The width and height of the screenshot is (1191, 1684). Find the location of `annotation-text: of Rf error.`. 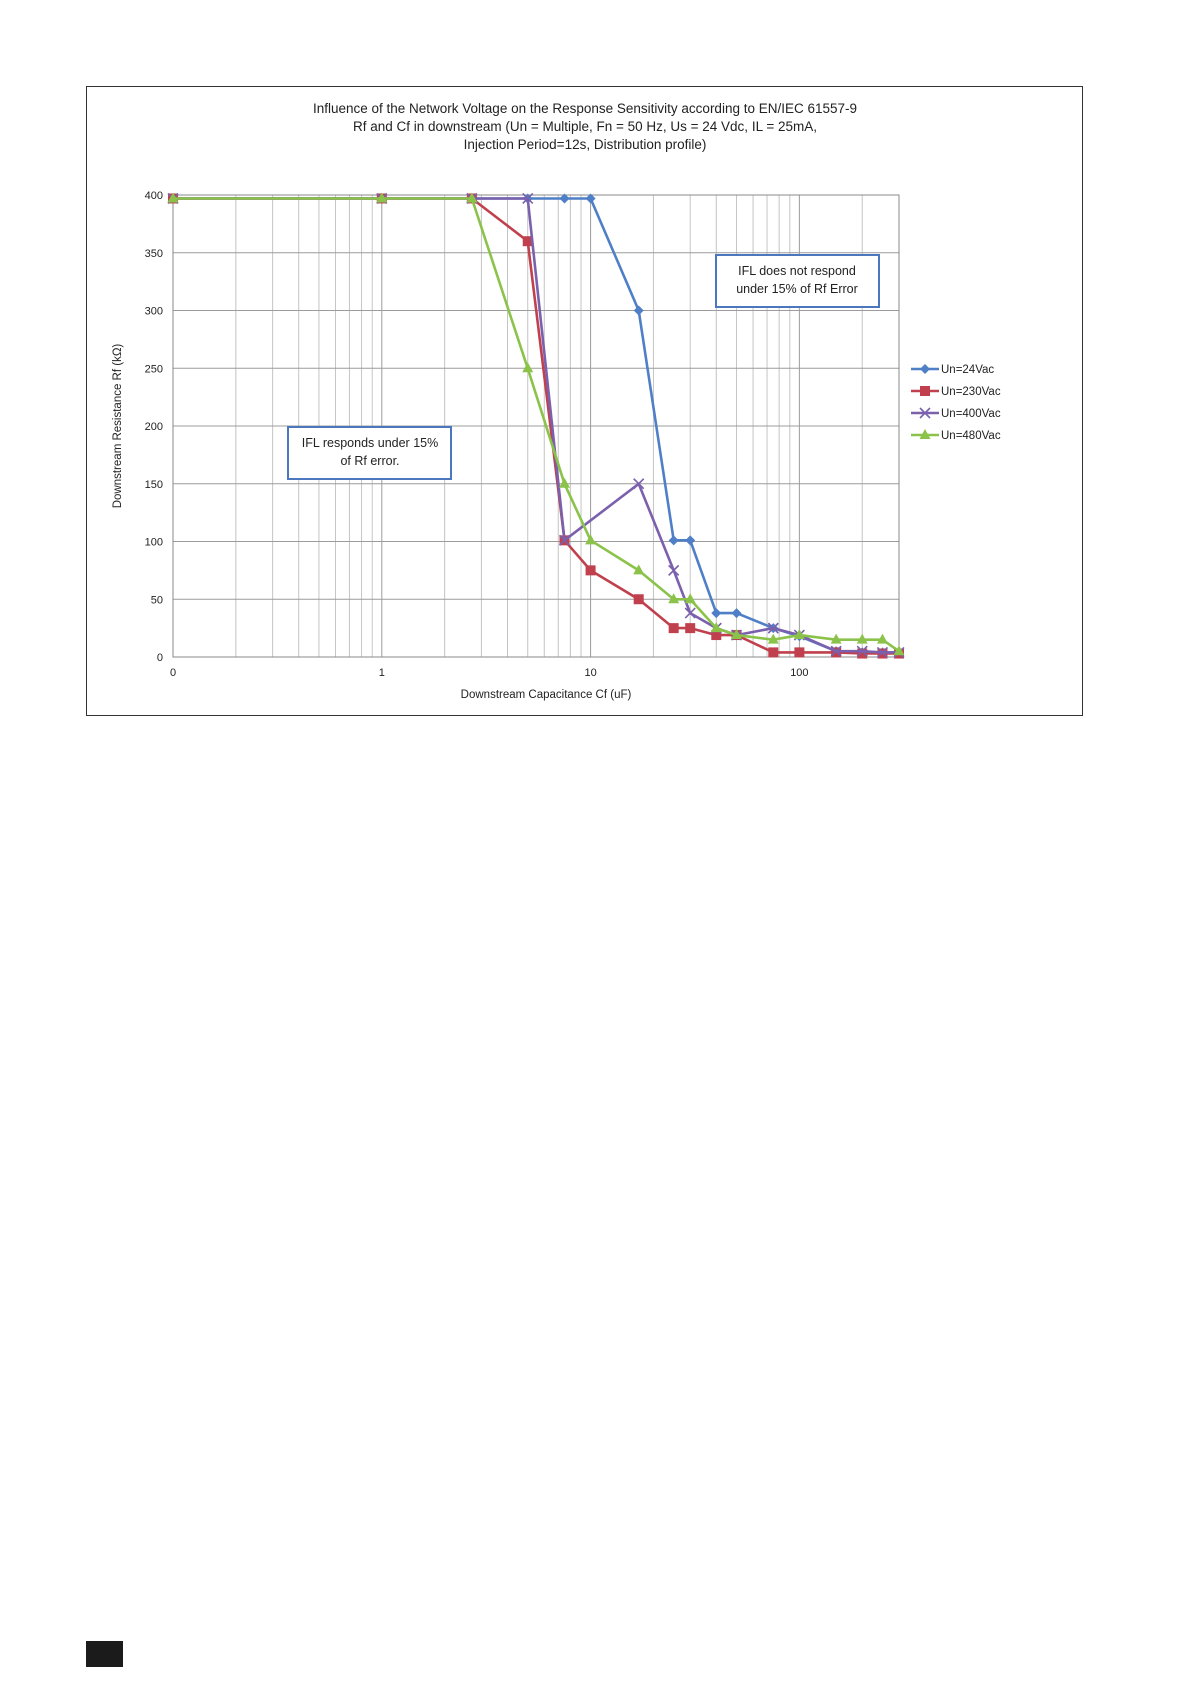

annotation-text: of Rf error. is located at coordinates (369, 461).